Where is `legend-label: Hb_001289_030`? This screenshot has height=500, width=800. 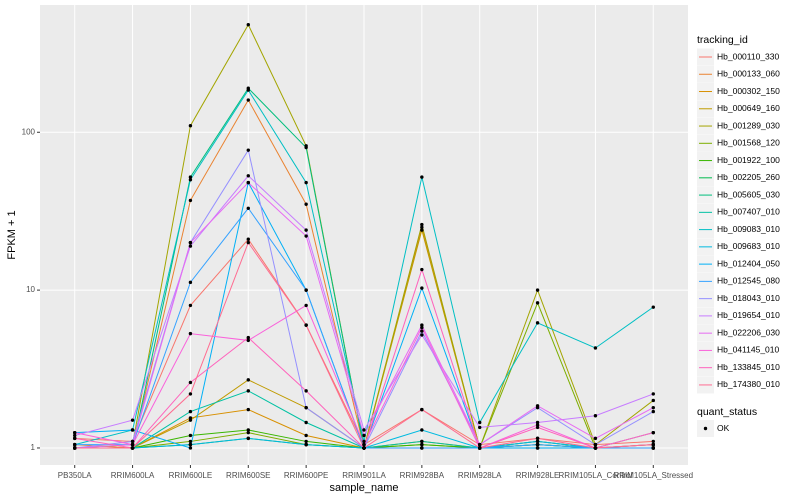
legend-label: Hb_001289_030 is located at coordinates (748, 125).